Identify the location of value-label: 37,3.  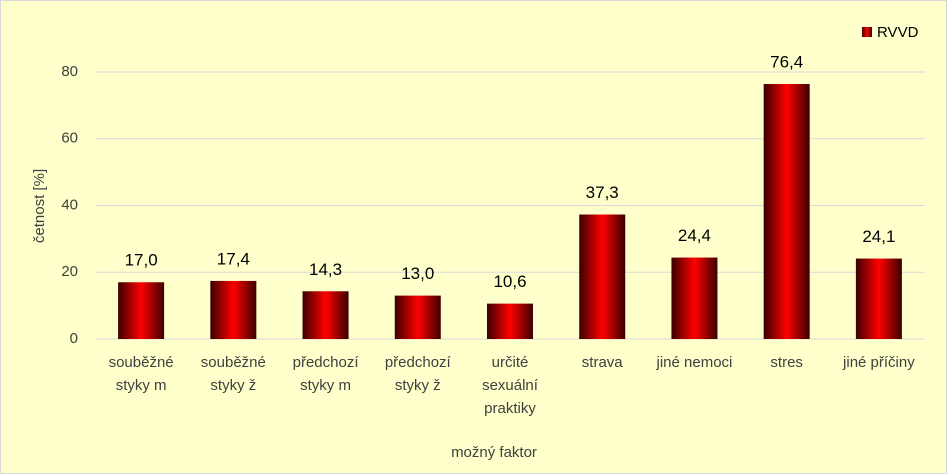
(602, 192).